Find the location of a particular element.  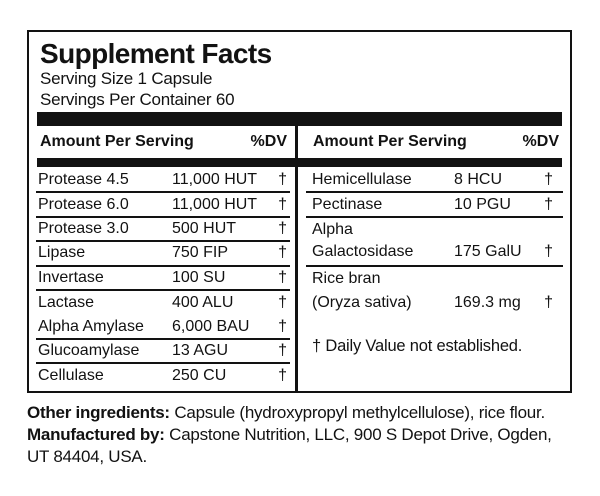

ingredient-name: Glucoamylase is located at coordinates (89, 350).